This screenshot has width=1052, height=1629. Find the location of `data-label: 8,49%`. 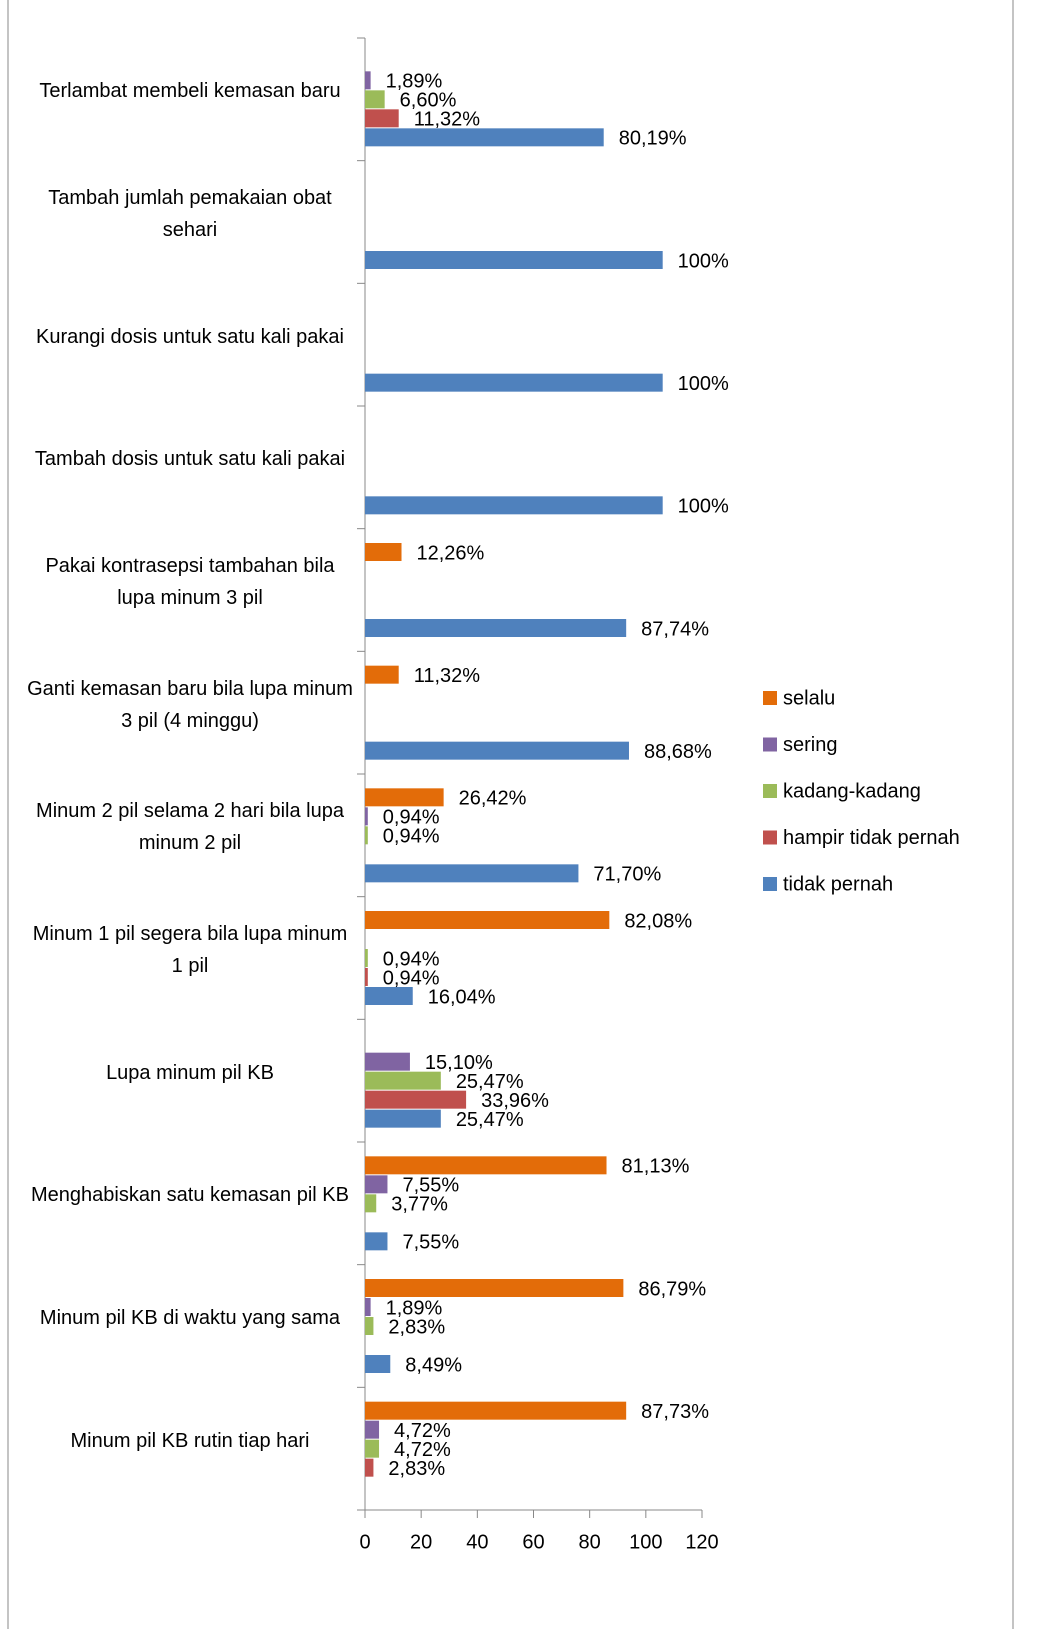

data-label: 8,49% is located at coordinates (433, 1365).